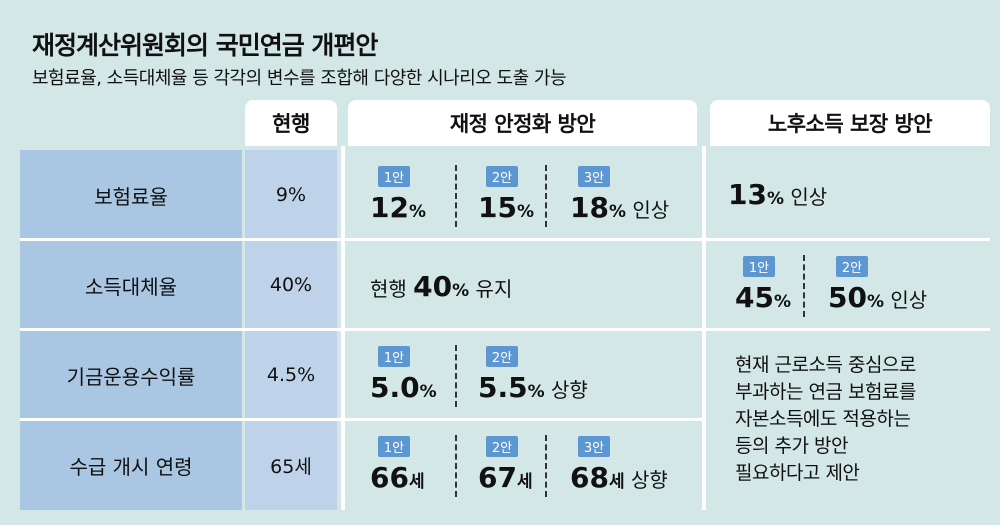 The height and width of the screenshot is (525, 1000). What do you see at coordinates (825, 392) in the screenshot?
I see `note-line: 부과하는 연금 보험료를` at bounding box center [825, 392].